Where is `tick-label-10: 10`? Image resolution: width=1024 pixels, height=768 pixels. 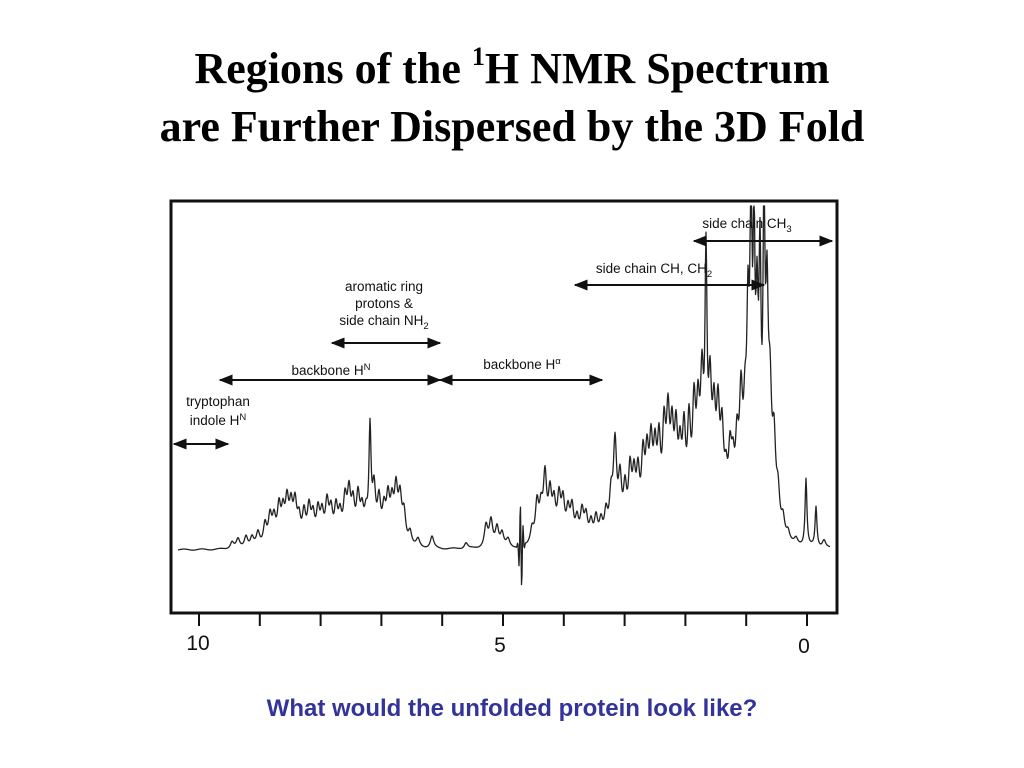 tick-label-10: 10 is located at coordinates (197, 643).